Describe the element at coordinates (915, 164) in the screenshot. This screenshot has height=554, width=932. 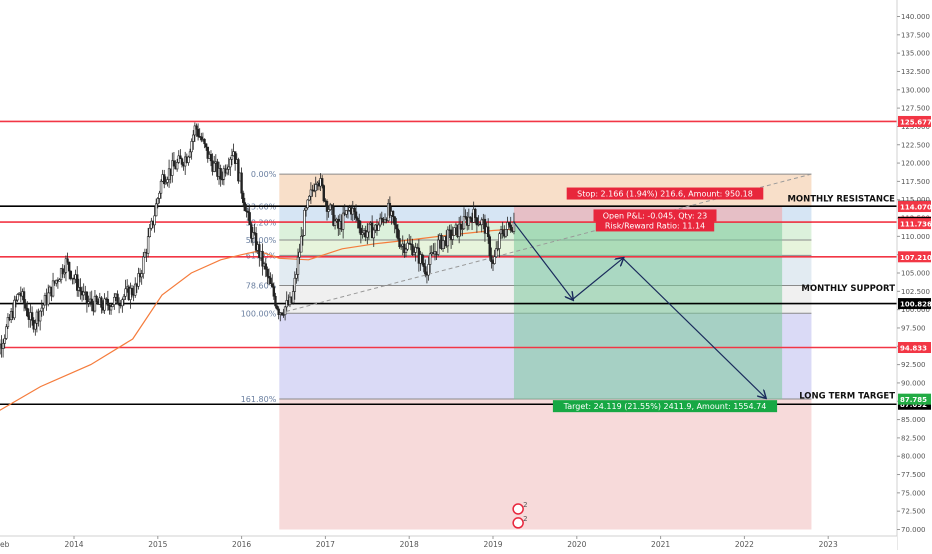
I see `price-tick-label: 120.000` at that location.